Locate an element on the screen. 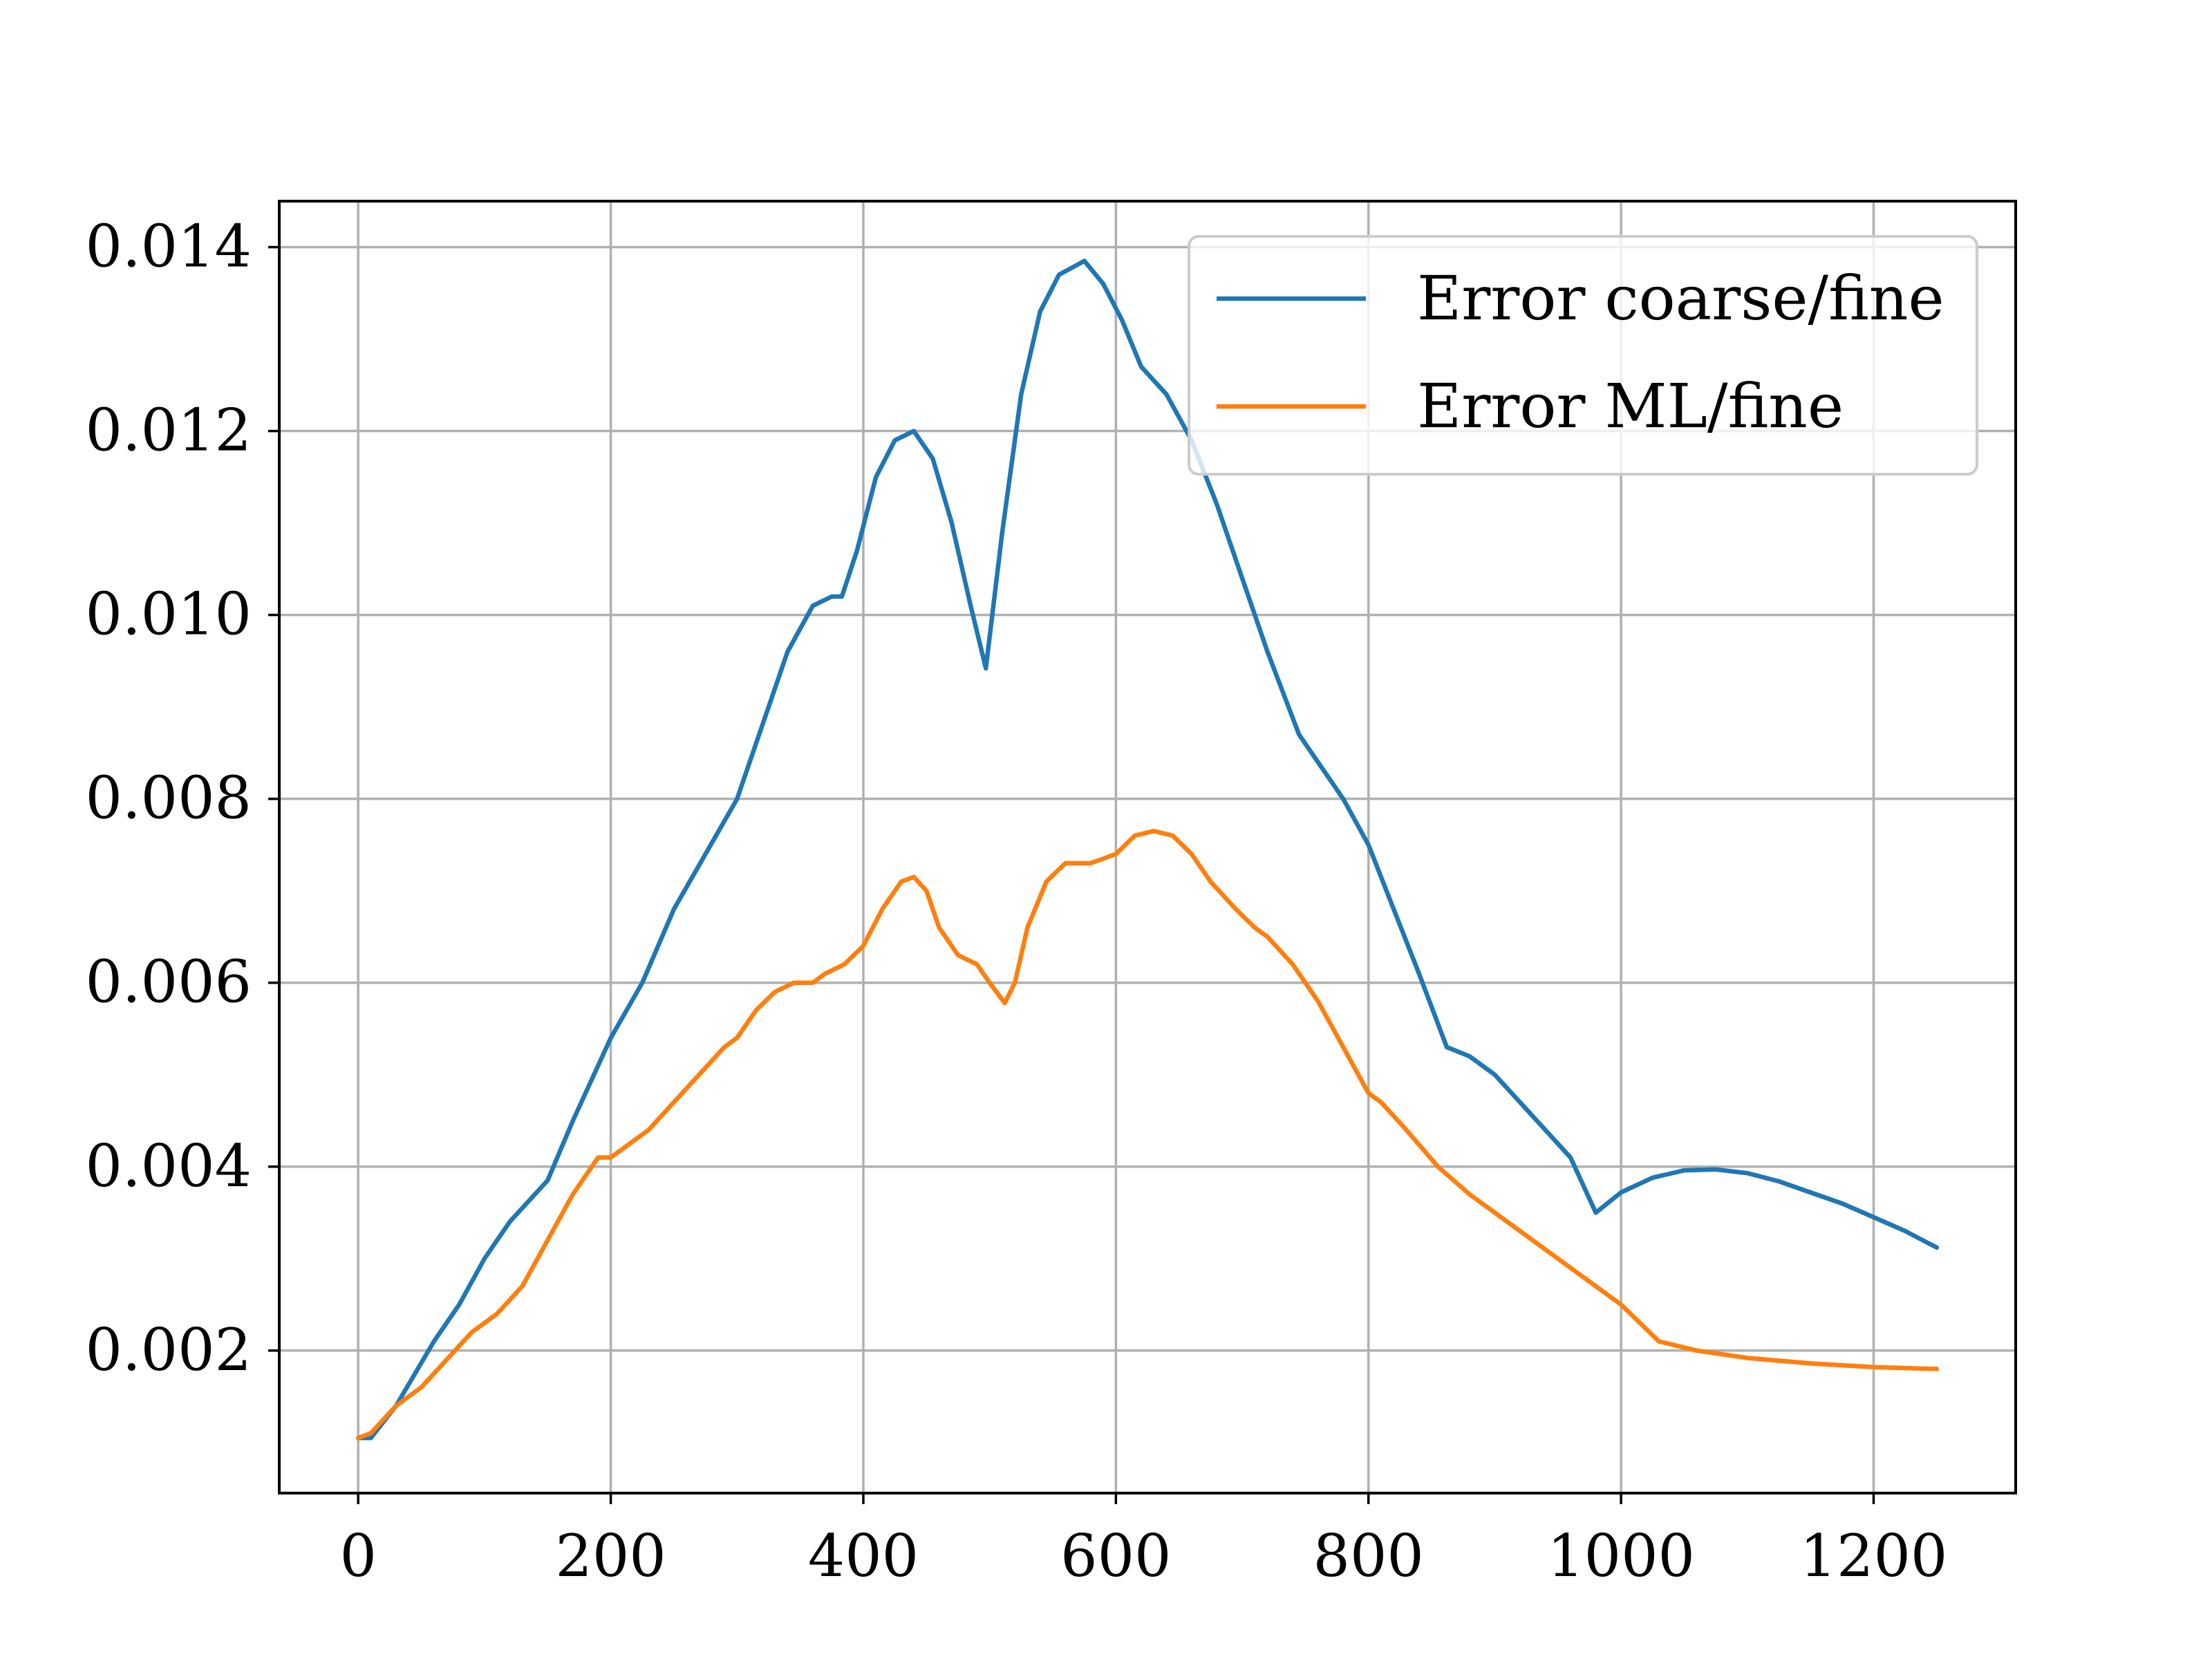 The width and height of the screenshot is (2212, 1659). y-tick-label: 0.006 is located at coordinates (169, 982).